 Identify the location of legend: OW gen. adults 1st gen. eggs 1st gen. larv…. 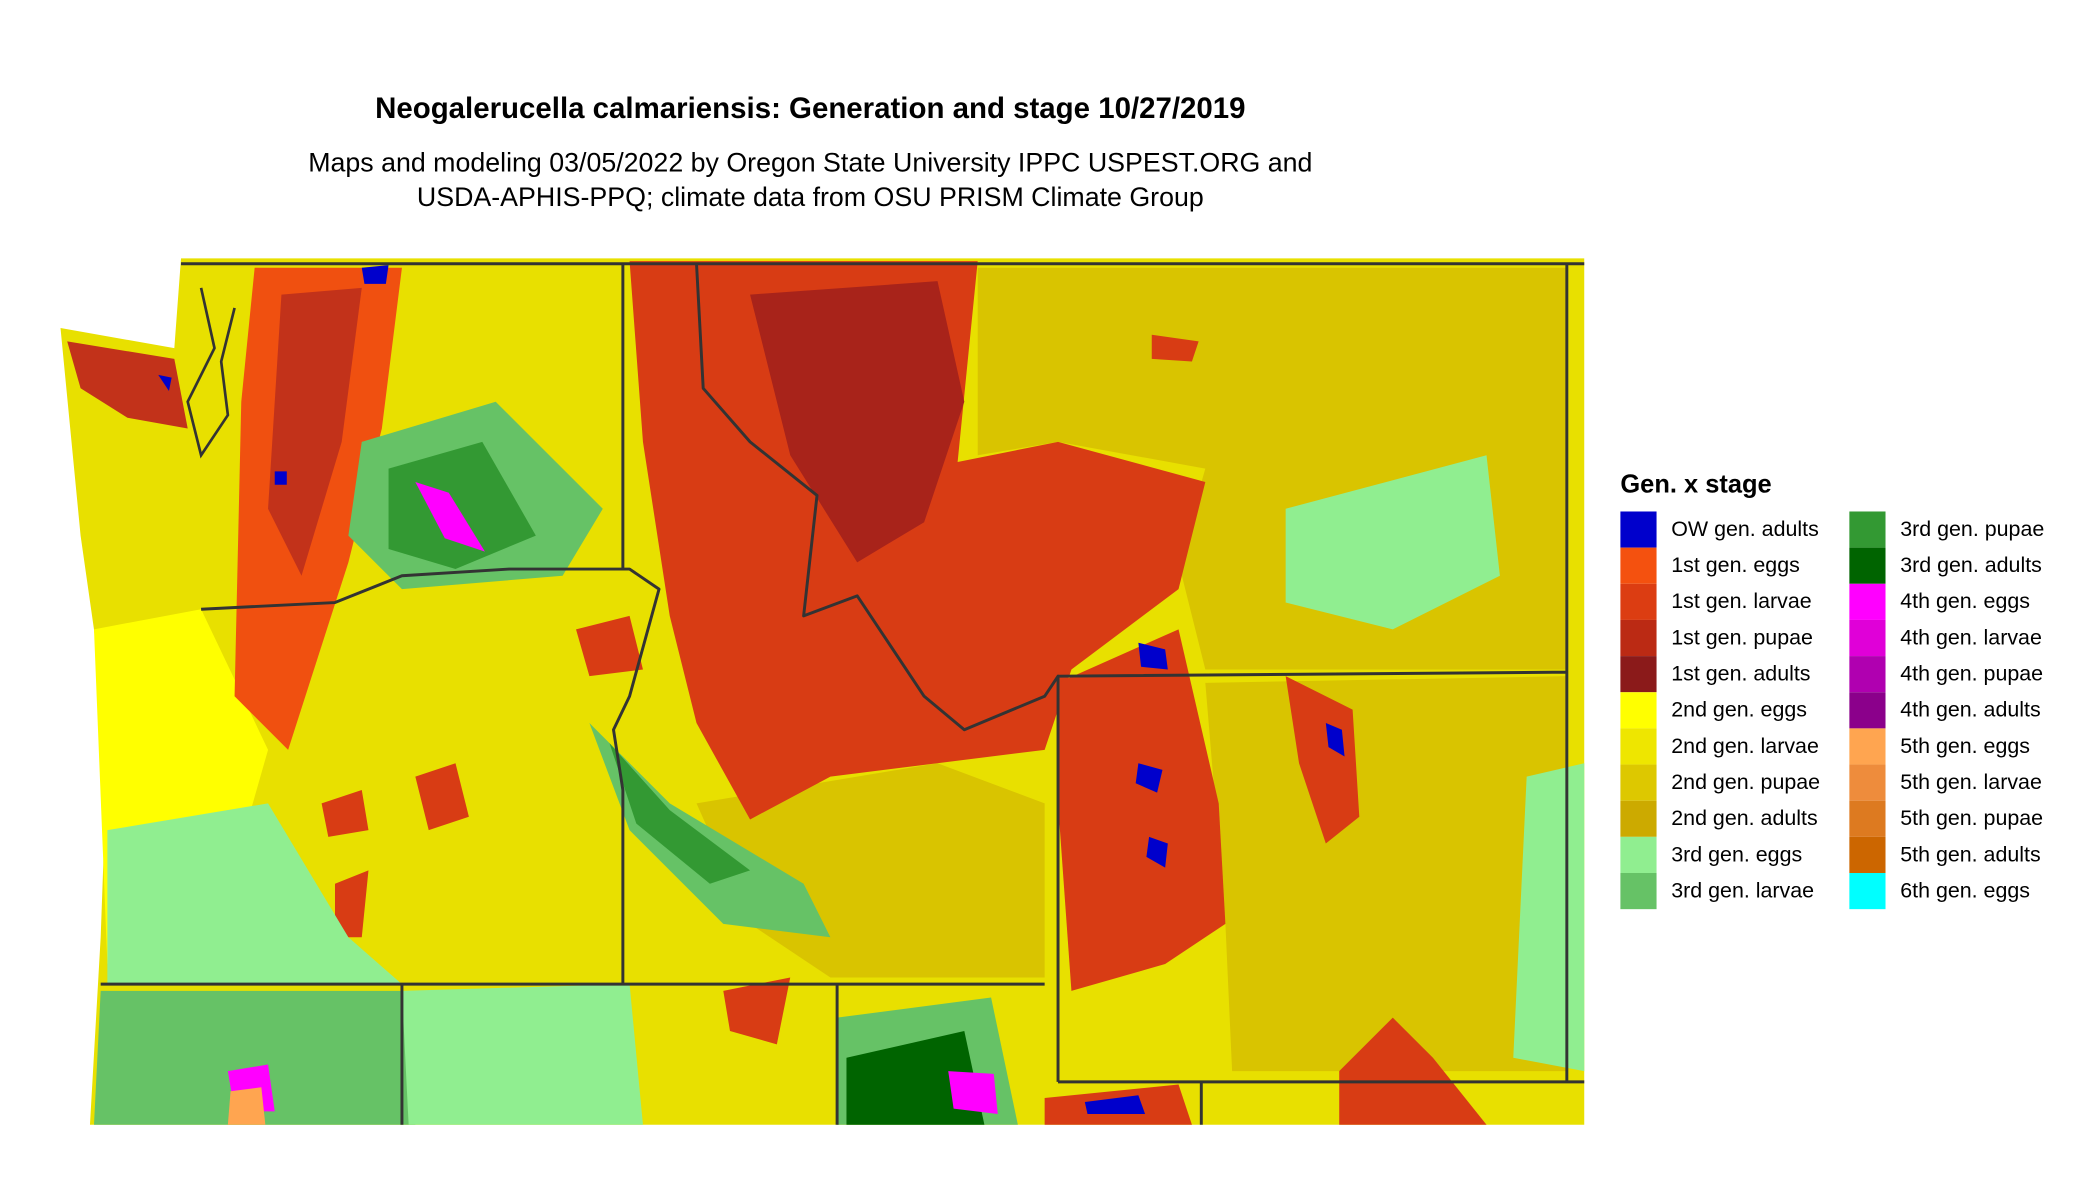
(1832, 710).